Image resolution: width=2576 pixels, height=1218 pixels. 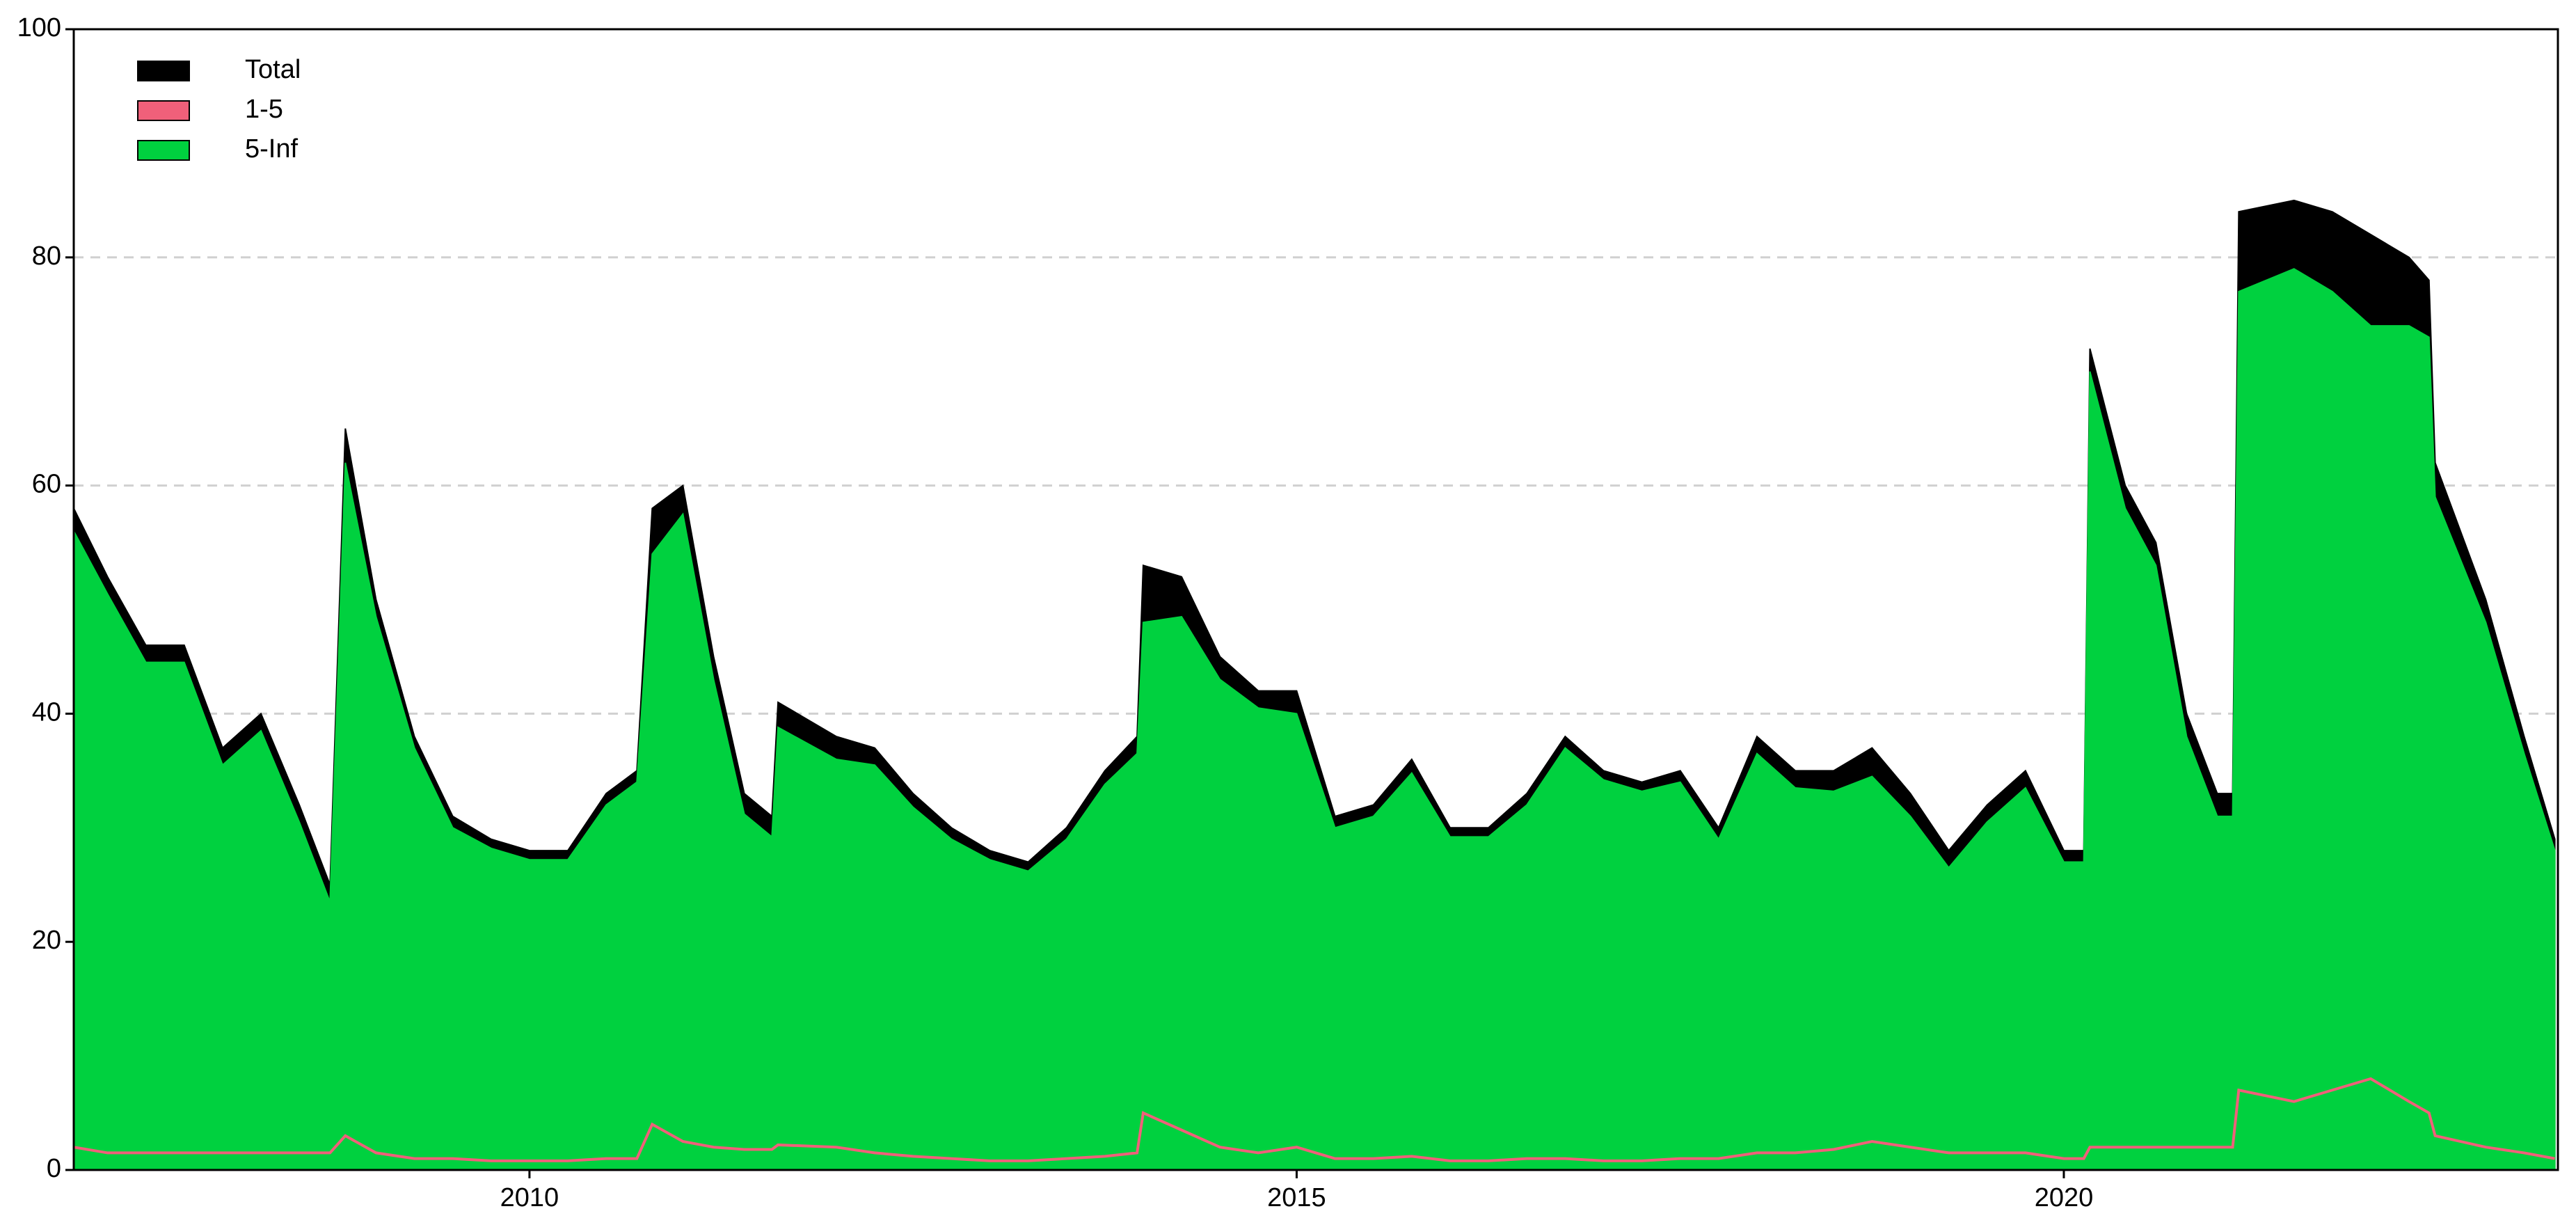 What do you see at coordinates (273, 69) in the screenshot?
I see `legend-label: Total` at bounding box center [273, 69].